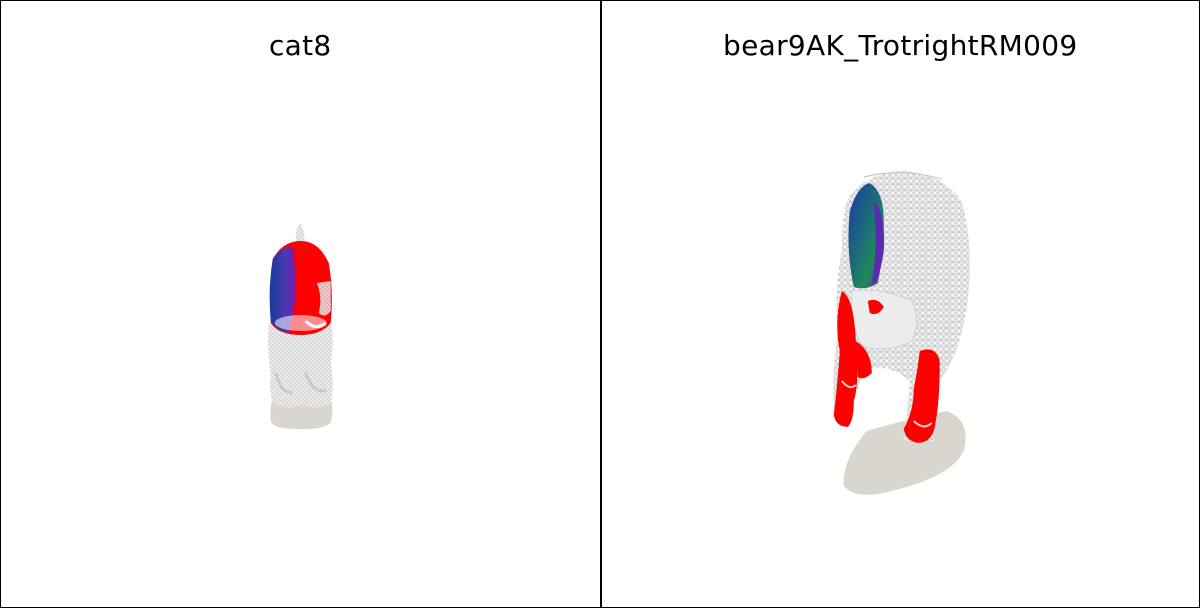 The height and width of the screenshot is (608, 1200). What do you see at coordinates (900, 45) in the screenshot?
I see `right-panel-title: bear9AK_TrotrightRM009` at bounding box center [900, 45].